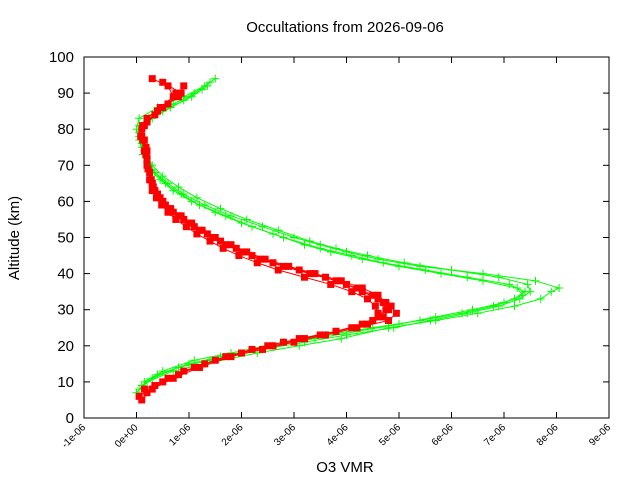 This screenshot has height=480, width=640. I want to click on y-tick-label: 20, so click(65, 346).